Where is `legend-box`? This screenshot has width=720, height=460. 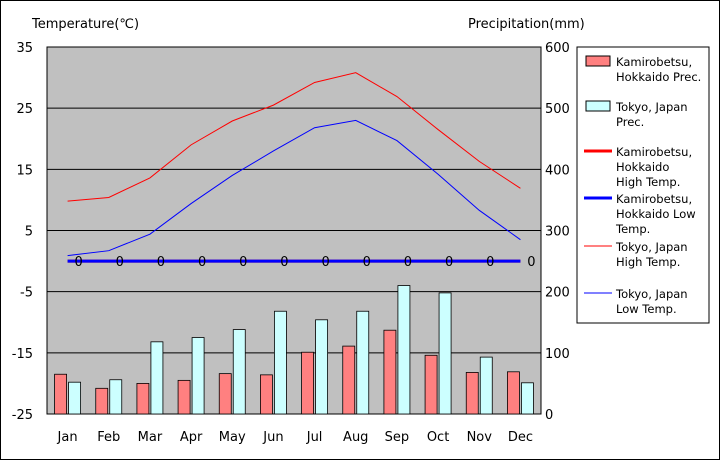 legend-box is located at coordinates (643, 185).